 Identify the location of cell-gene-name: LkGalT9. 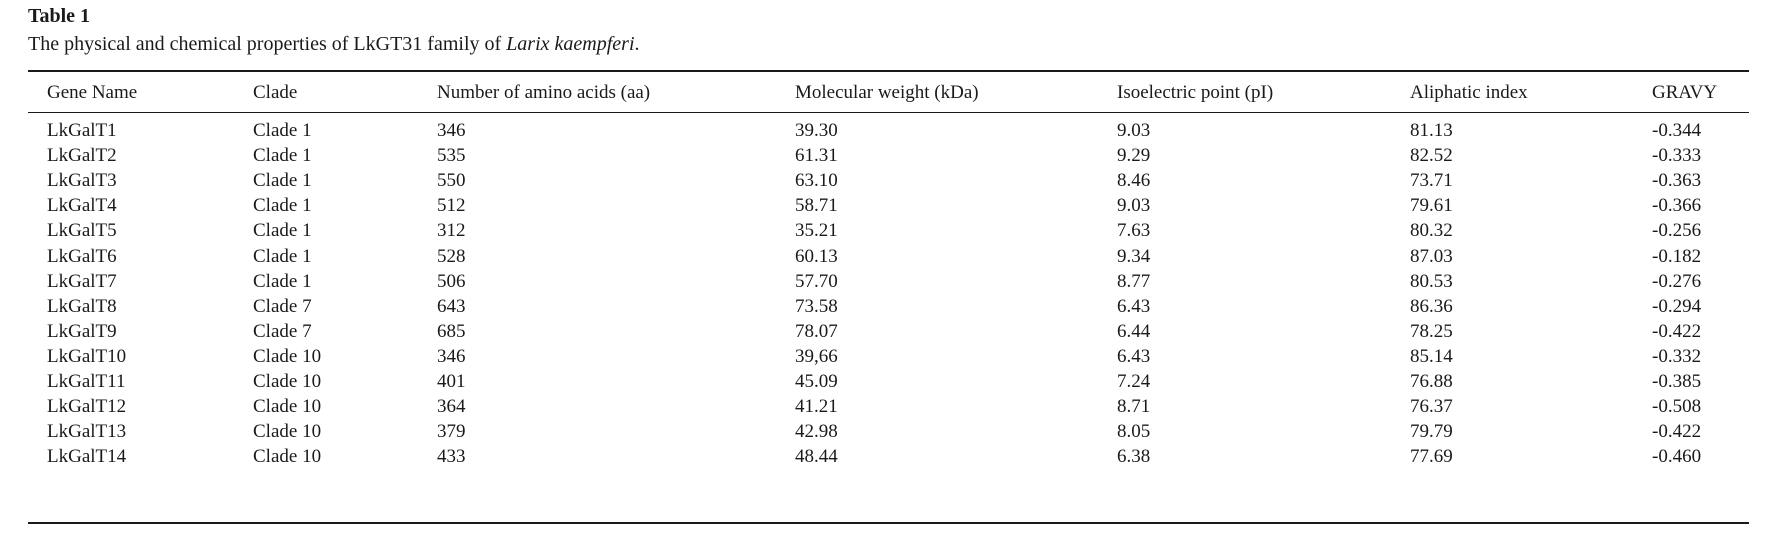
(82, 331).